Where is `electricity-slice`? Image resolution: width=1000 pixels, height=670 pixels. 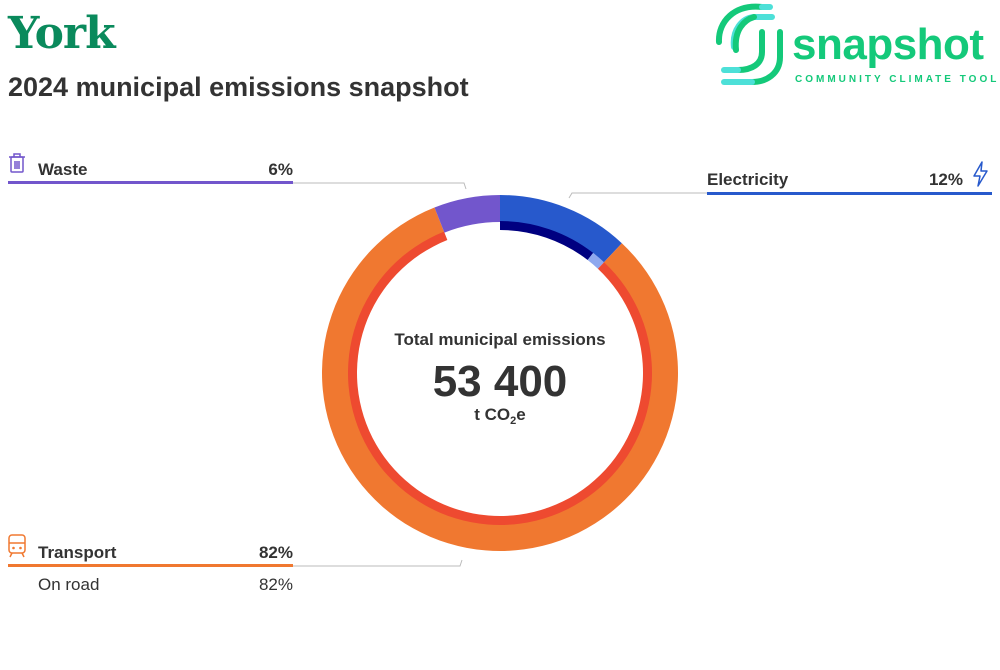
electricity-slice is located at coordinates (561, 229).